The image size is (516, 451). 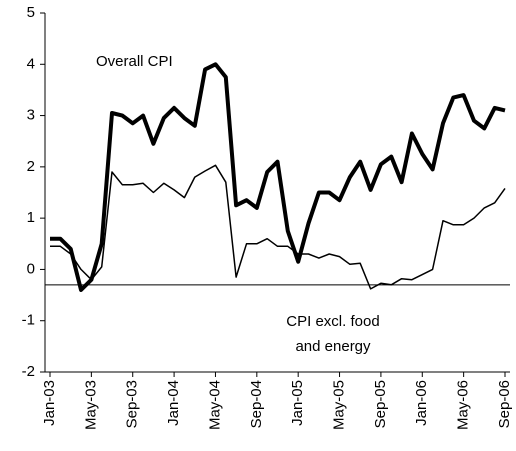 I want to click on y-tick-label: 4, so click(x=31, y=63).